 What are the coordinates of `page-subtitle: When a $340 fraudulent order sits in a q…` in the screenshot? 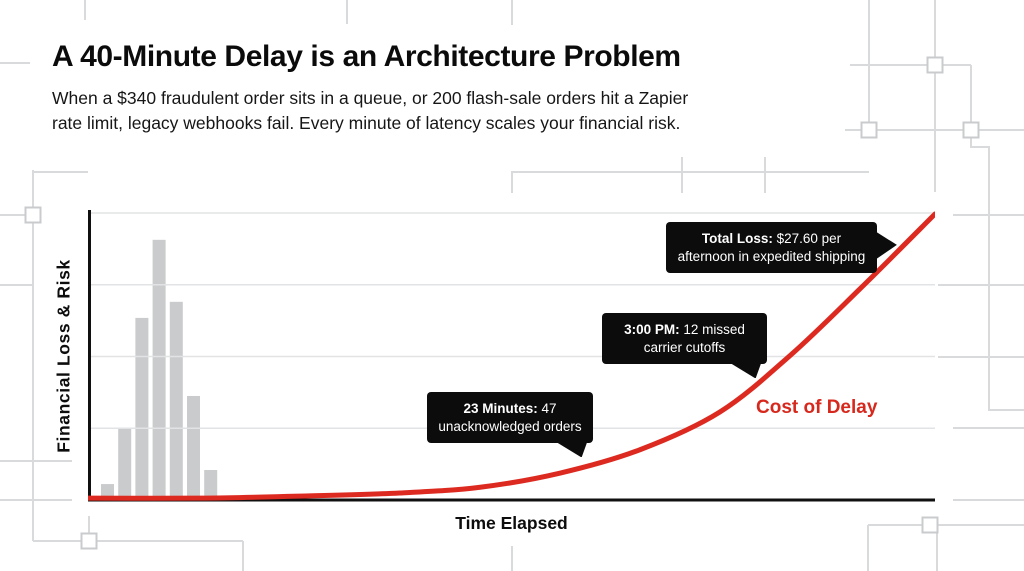 It's located at (370, 110).